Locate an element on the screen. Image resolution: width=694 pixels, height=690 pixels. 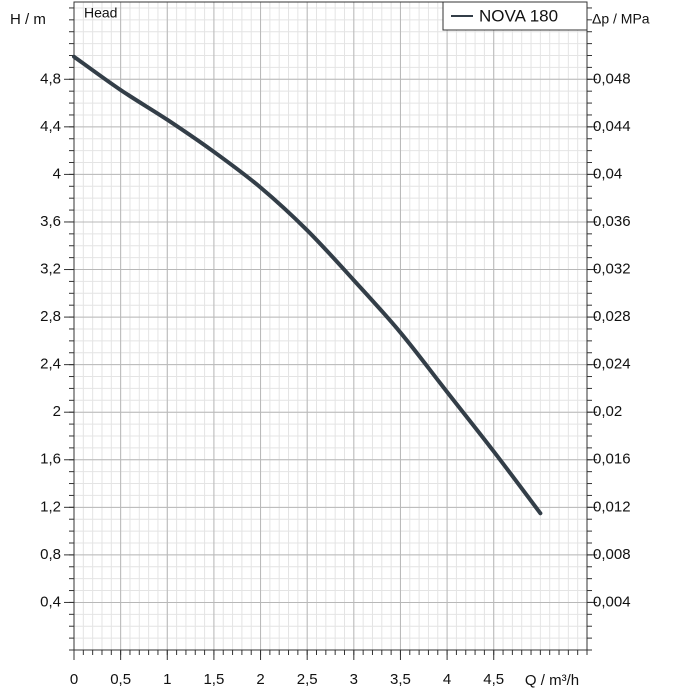
y2-tick-label: 0,02 is located at coordinates (607, 411).